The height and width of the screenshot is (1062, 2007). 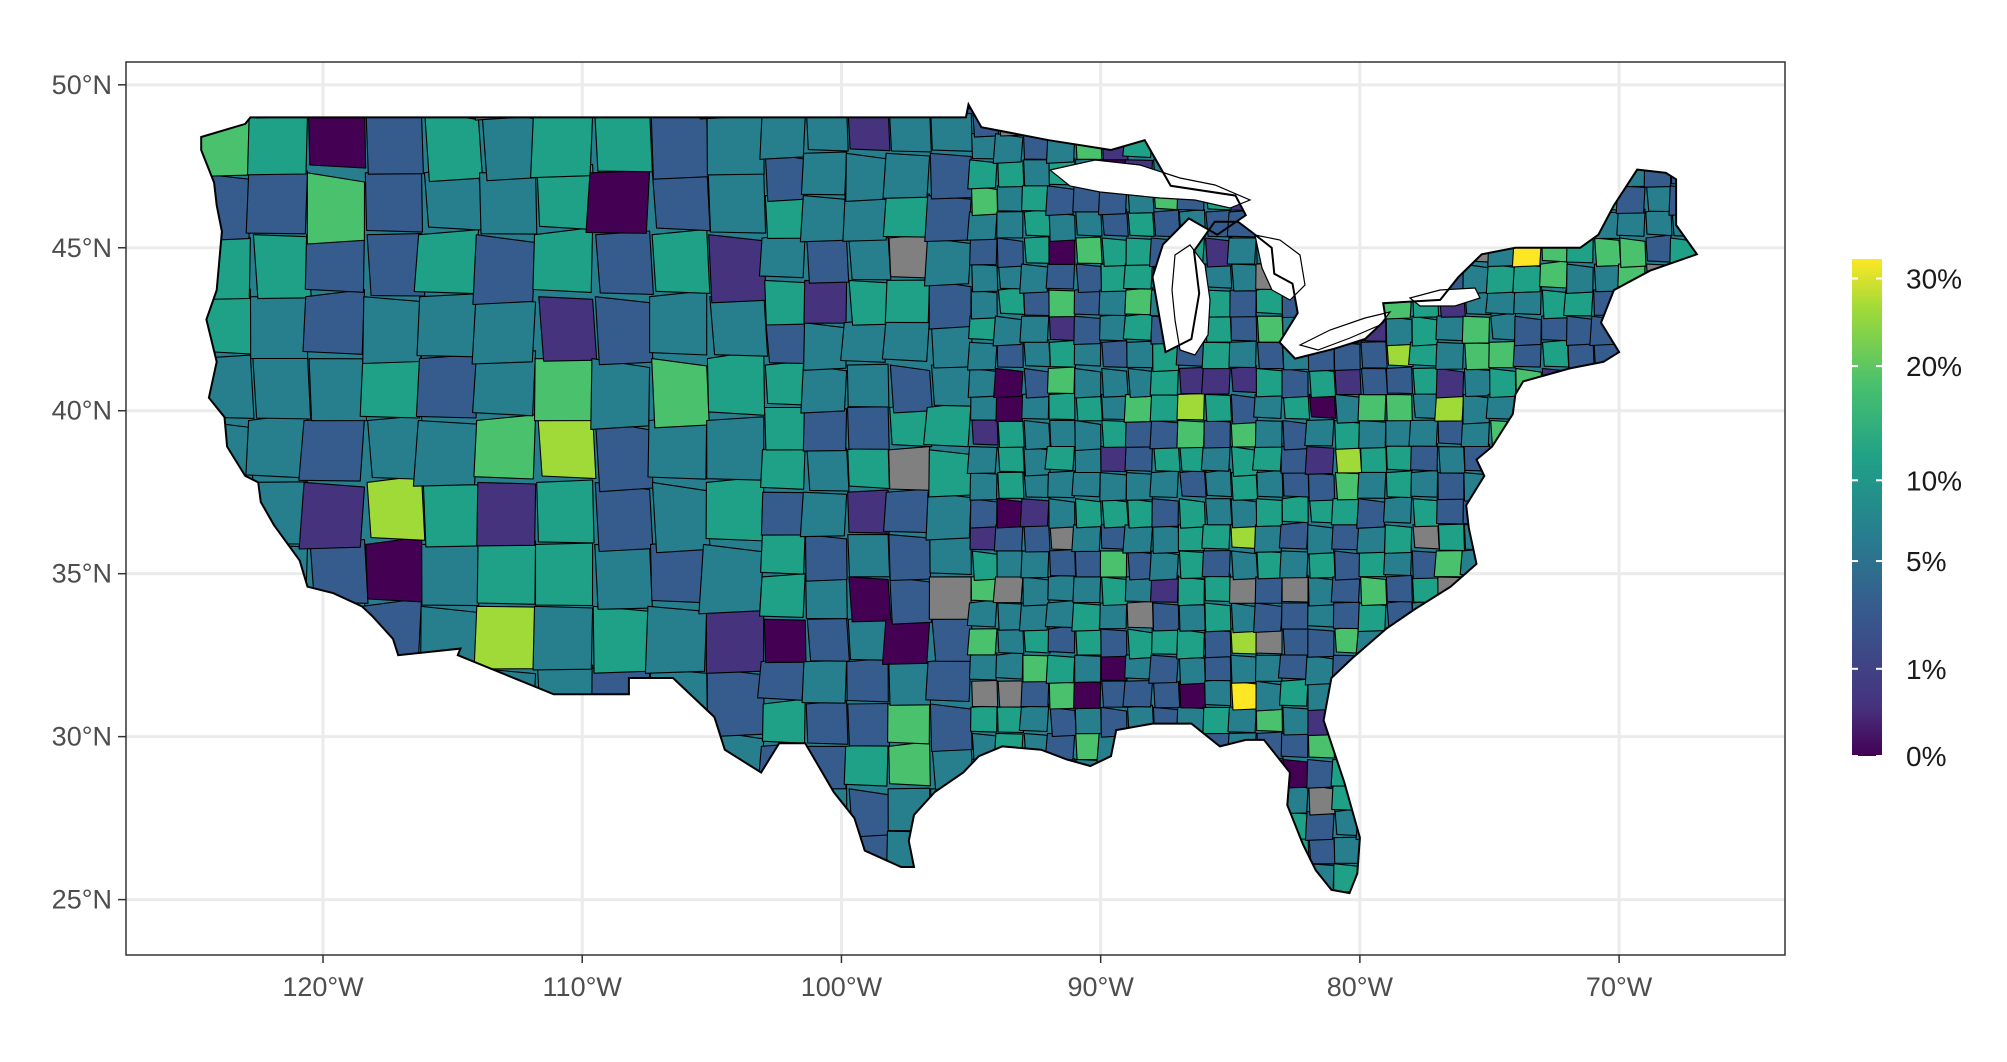 What do you see at coordinates (1934, 366) in the screenshot?
I see `legend-label: 20%` at bounding box center [1934, 366].